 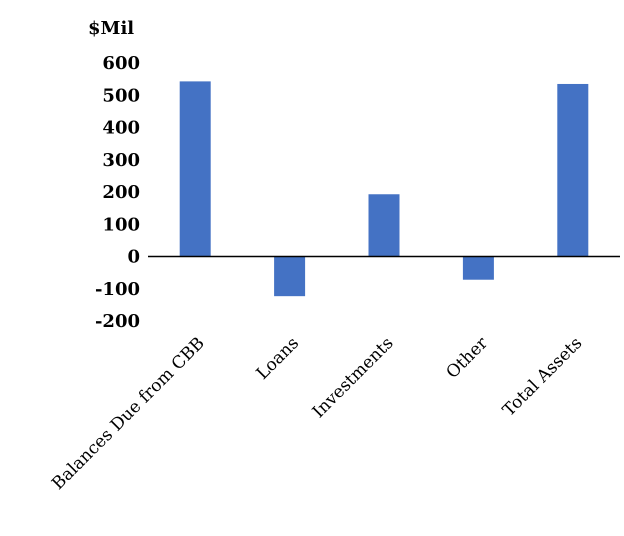 I want to click on y-tick-label: 300, so click(x=121, y=160).